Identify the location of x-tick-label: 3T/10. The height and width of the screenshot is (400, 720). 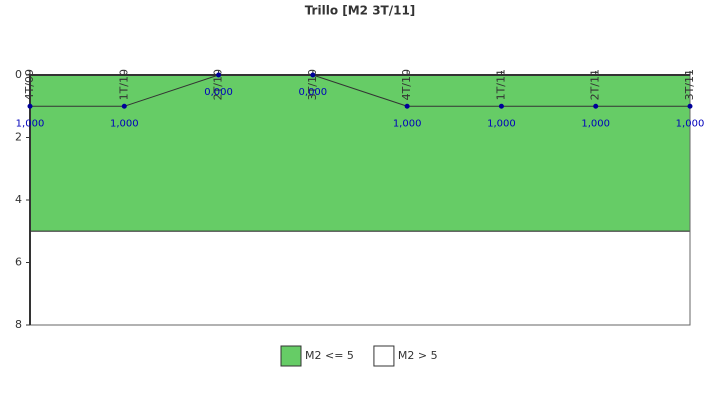
(312, 84).